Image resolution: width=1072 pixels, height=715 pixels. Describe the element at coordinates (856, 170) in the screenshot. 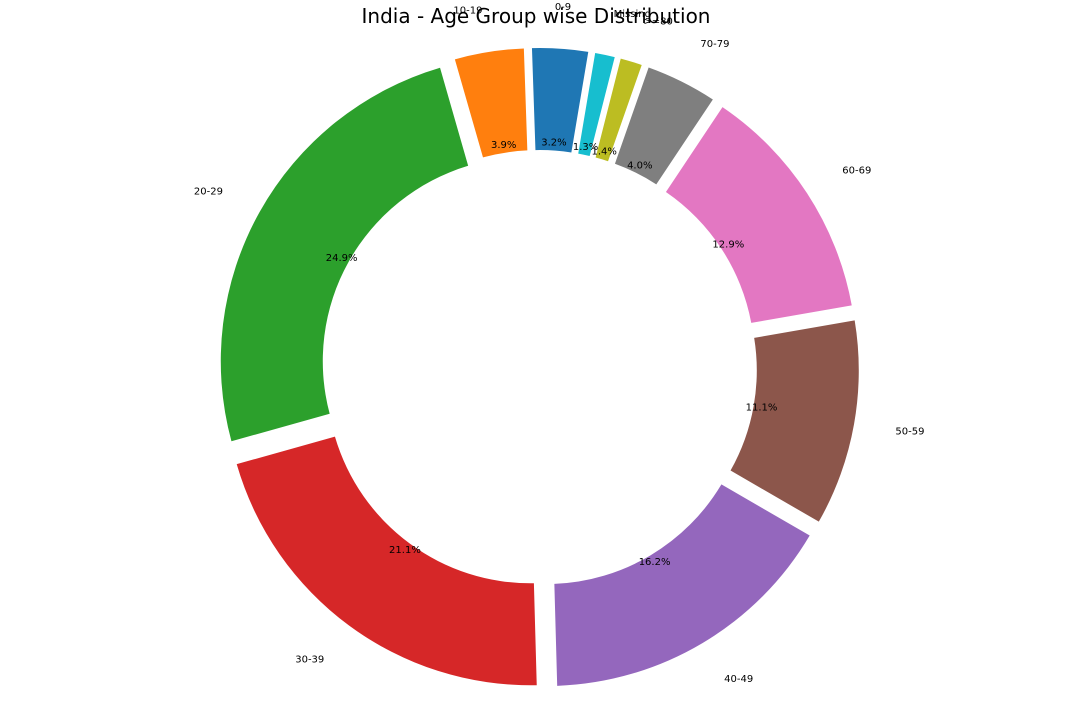

I see `category-label-60-69: 60-69` at that location.